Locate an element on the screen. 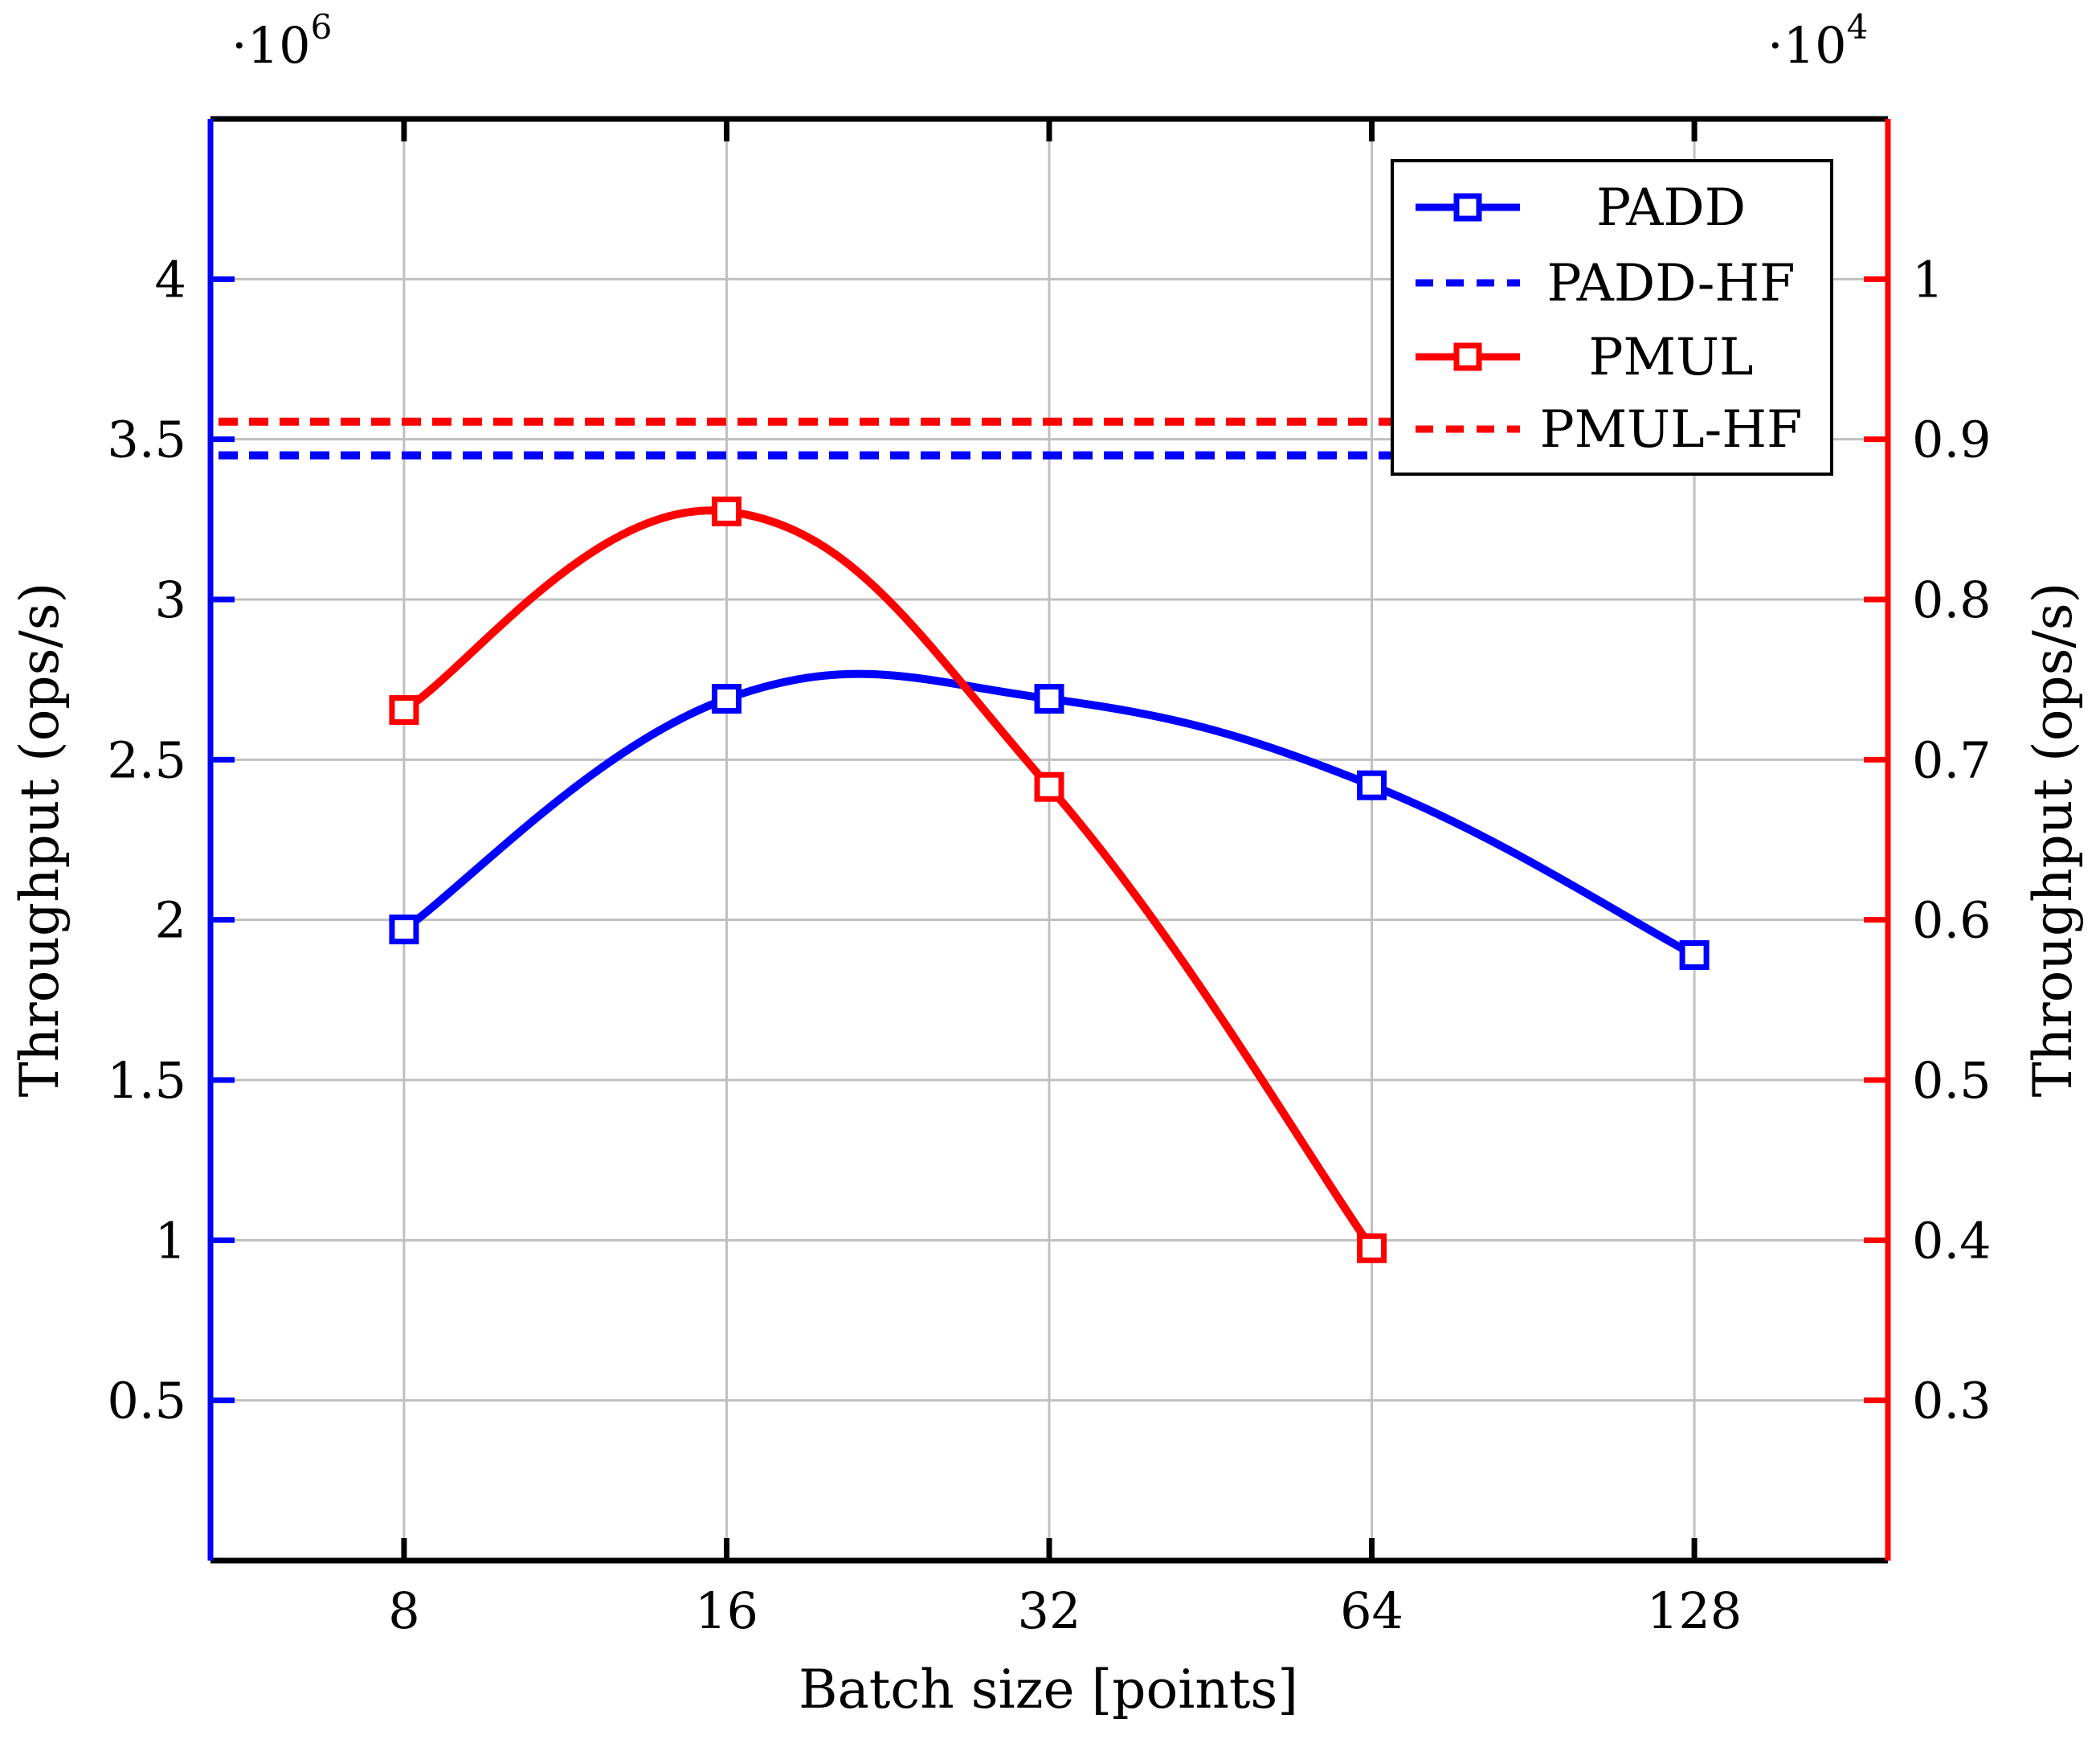 This screenshot has width=2100, height=1743. left-axis-multiplier: ·106 is located at coordinates (281, 41).